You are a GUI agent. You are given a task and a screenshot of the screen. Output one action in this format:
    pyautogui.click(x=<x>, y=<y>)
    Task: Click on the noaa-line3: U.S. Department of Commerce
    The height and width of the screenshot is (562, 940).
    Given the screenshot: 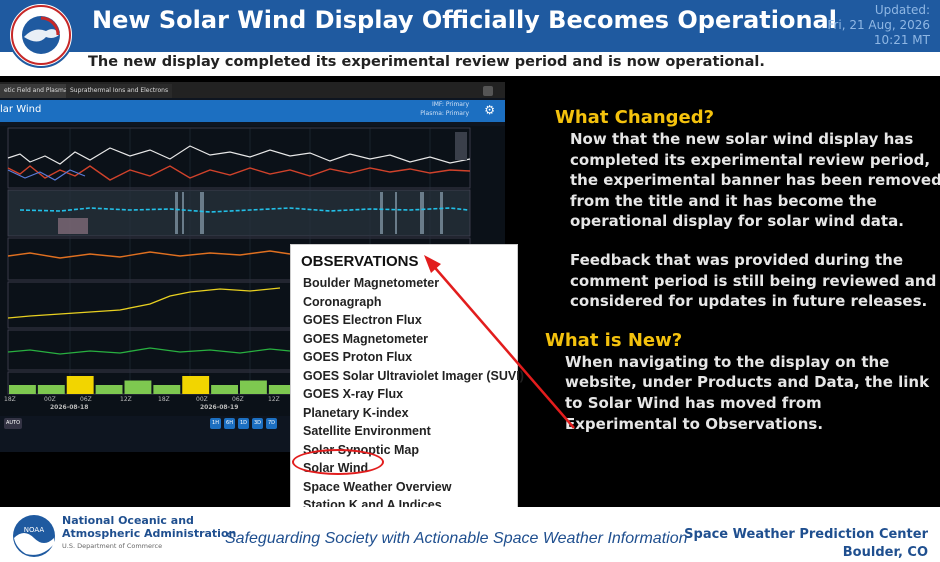 What is the action you would take?
    pyautogui.click(x=112, y=546)
    